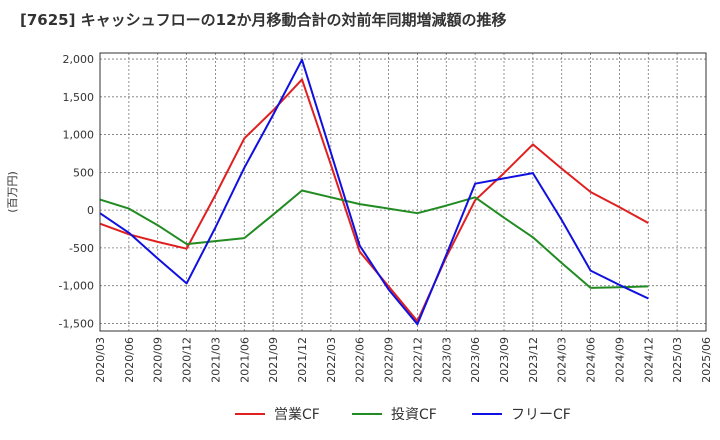 The width and height of the screenshot is (720, 440). Describe the element at coordinates (81, 248) in the screenshot. I see `y-tick-label: -500` at that location.